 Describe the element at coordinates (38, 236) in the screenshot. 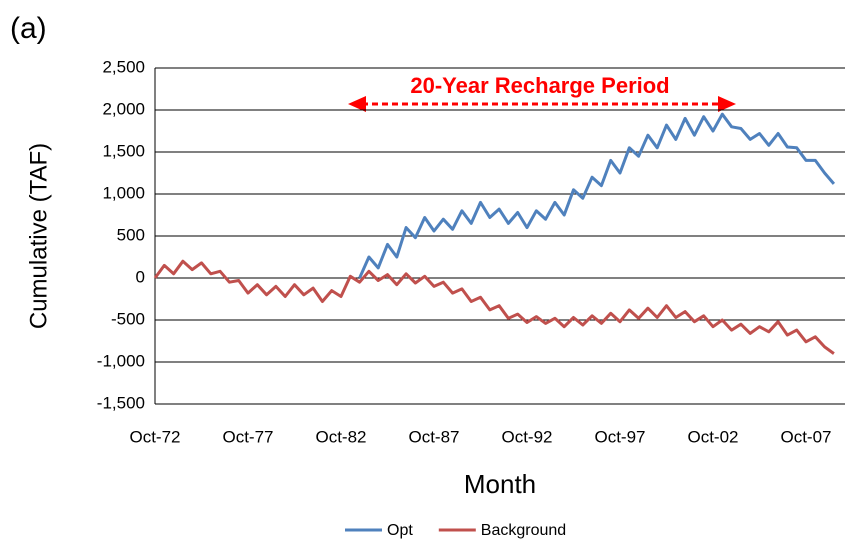

I see `y-axis-title: Cumulative (TAF)` at that location.